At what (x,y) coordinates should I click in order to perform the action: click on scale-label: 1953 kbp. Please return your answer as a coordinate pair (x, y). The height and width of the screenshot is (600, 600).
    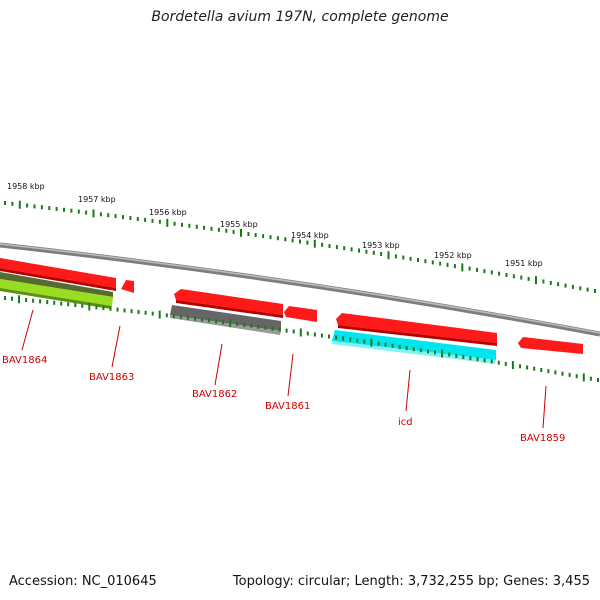
    Looking at the image, I should click on (381, 245).